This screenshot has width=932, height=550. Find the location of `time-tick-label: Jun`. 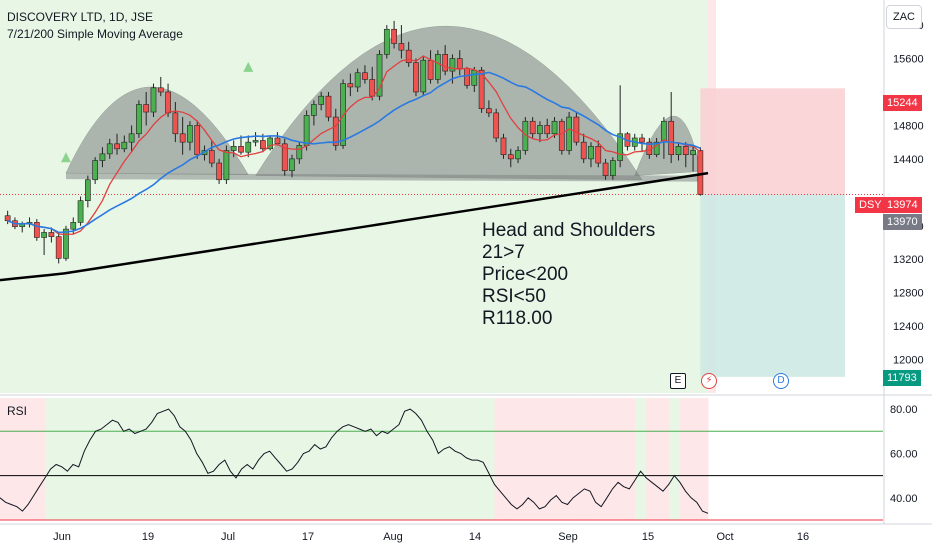

time-tick-label: Jun is located at coordinates (62, 537).